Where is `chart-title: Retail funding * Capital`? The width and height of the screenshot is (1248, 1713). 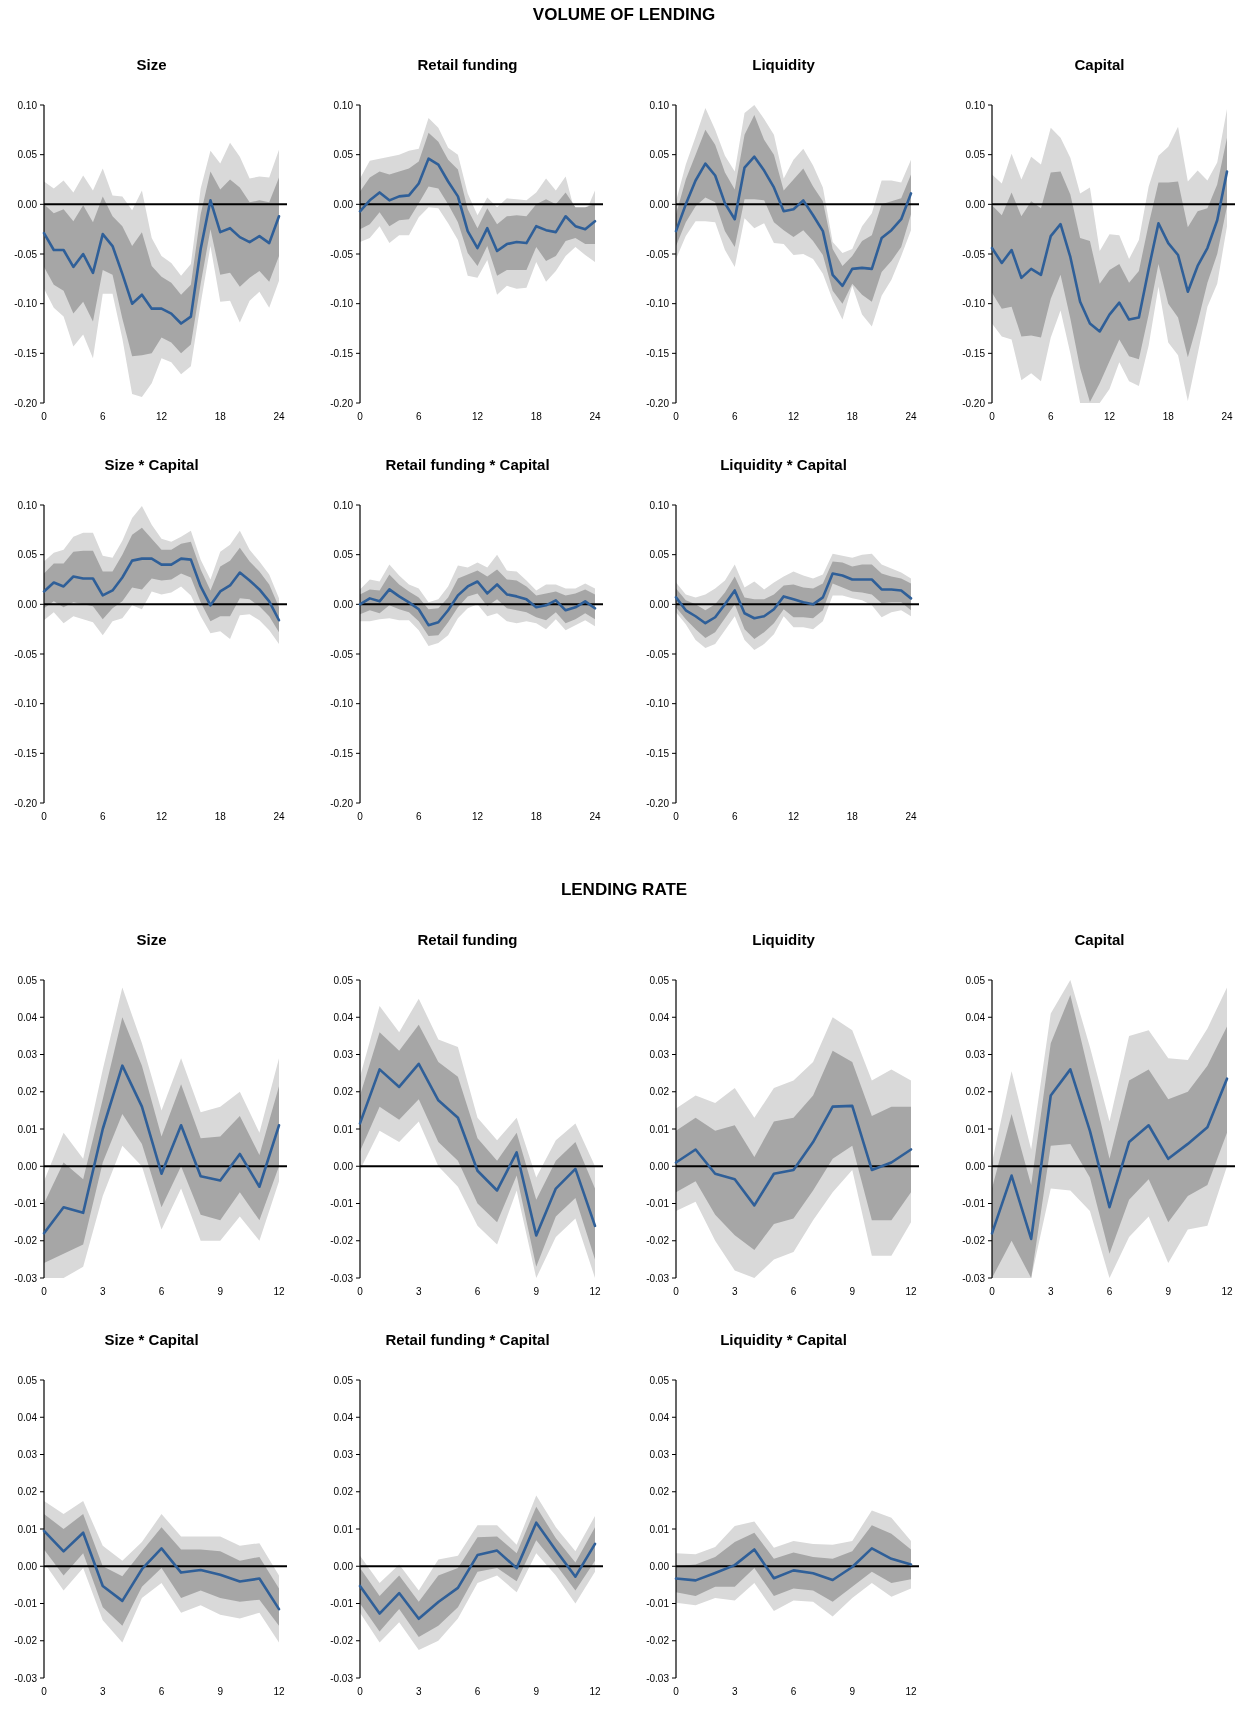 chart-title: Retail funding * Capital is located at coordinates (467, 464).